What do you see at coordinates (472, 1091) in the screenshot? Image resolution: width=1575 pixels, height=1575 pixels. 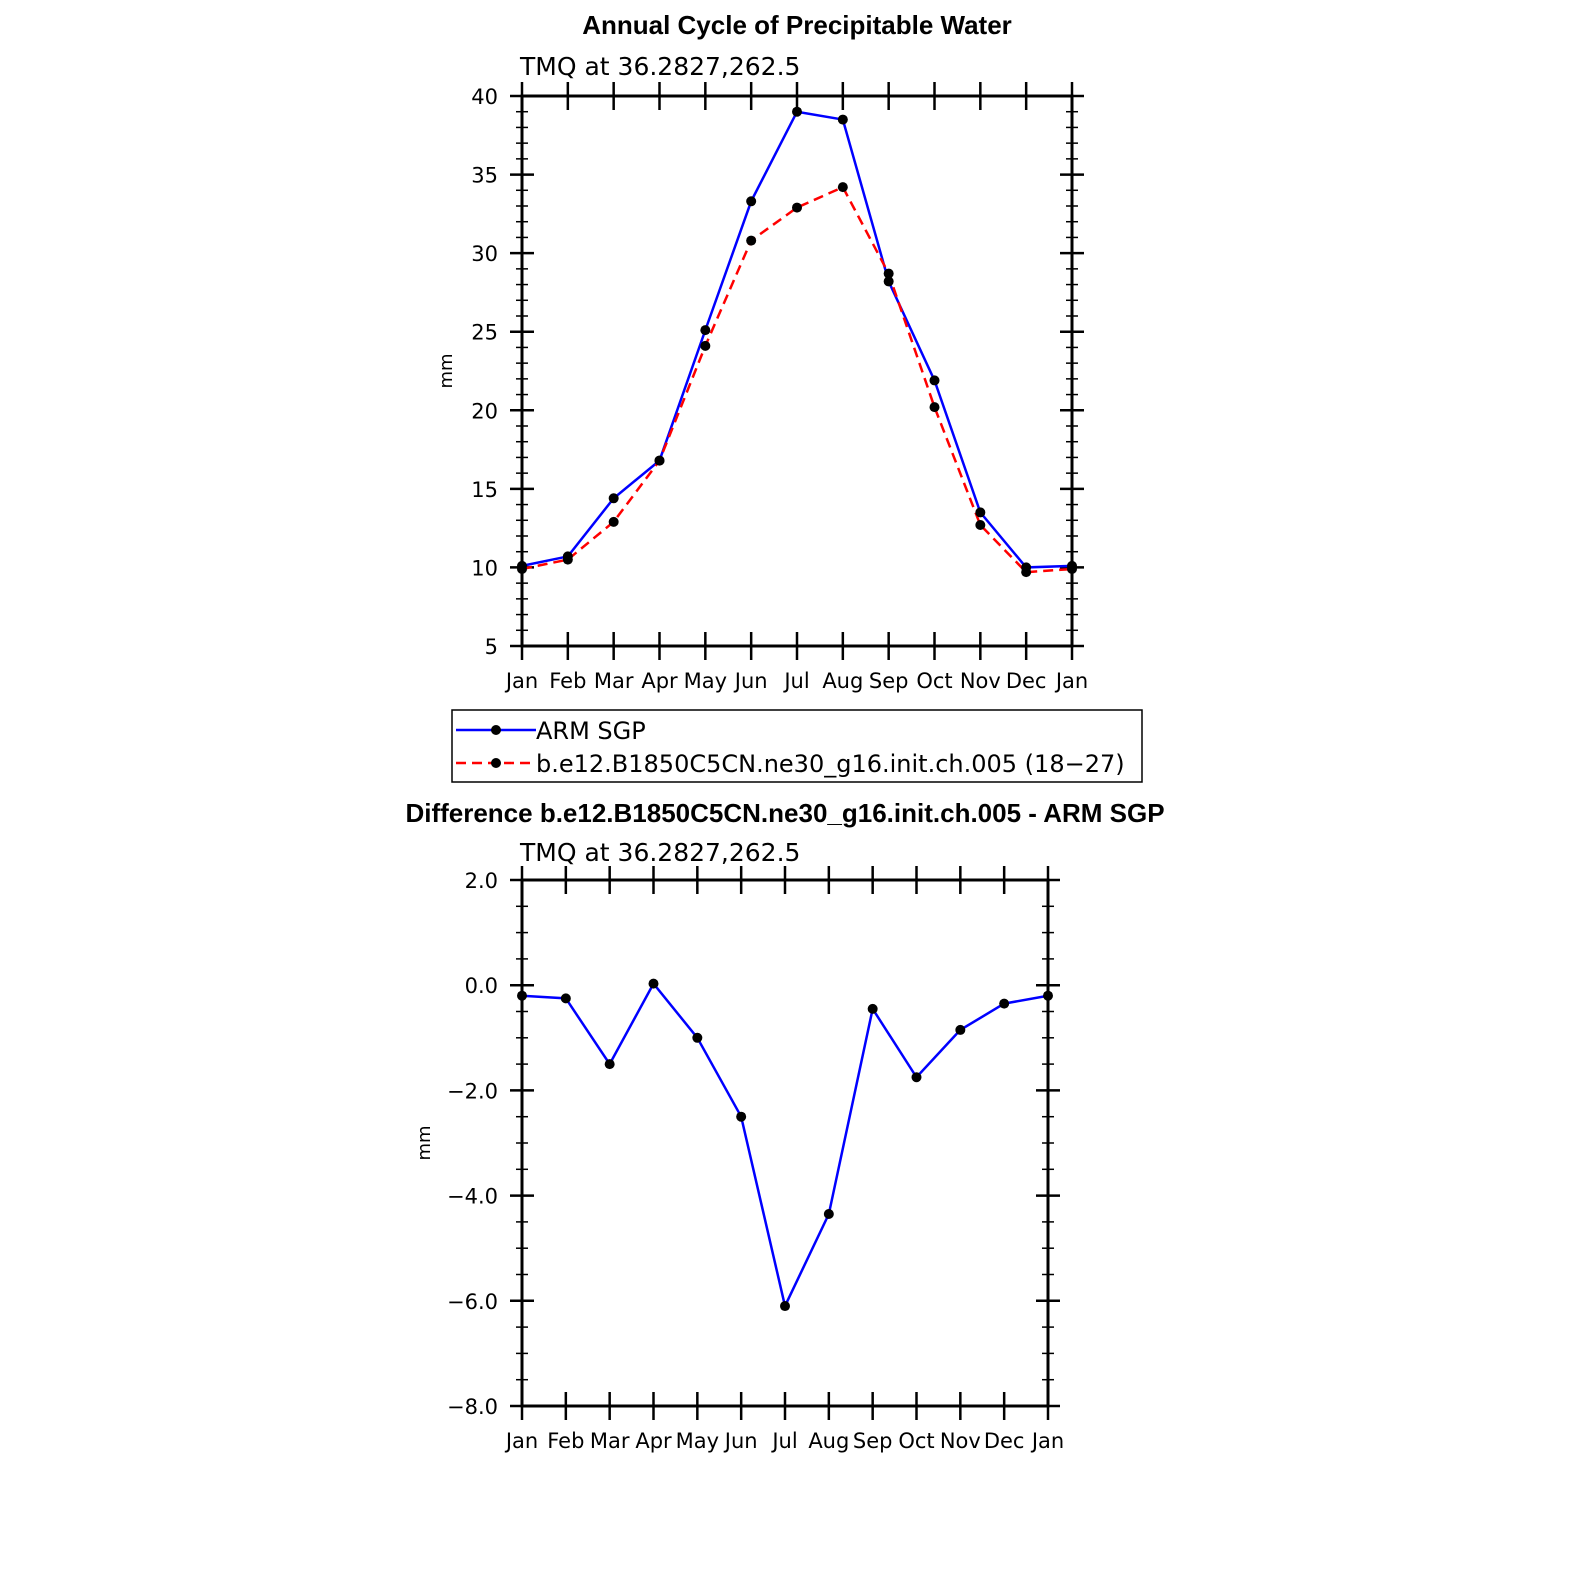 I see `y-tick-label: −2.0` at bounding box center [472, 1091].